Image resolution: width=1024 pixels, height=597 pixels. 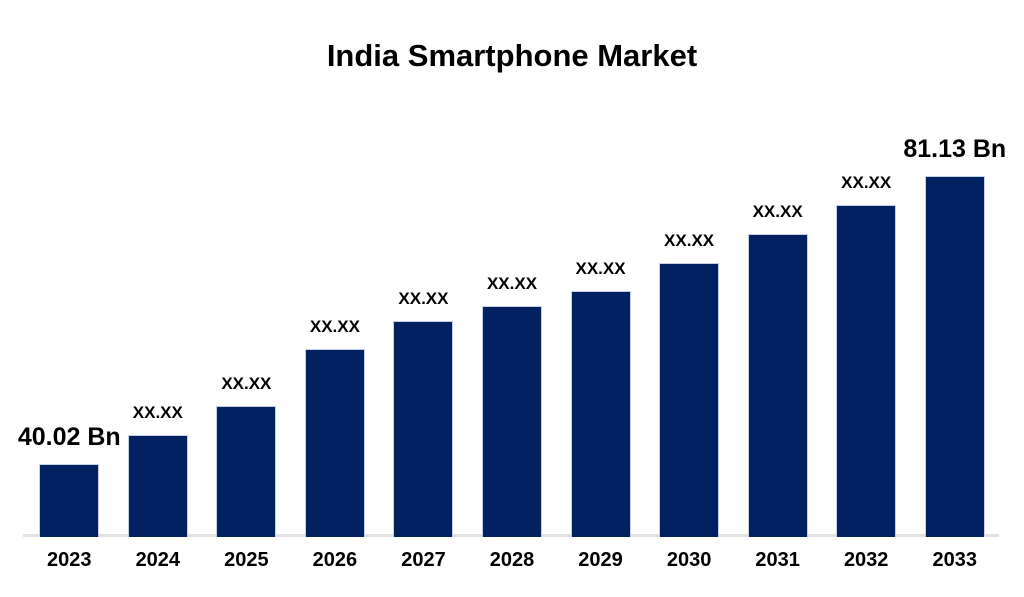 I want to click on bar-column-2027: XX.XX, so click(x=423, y=413).